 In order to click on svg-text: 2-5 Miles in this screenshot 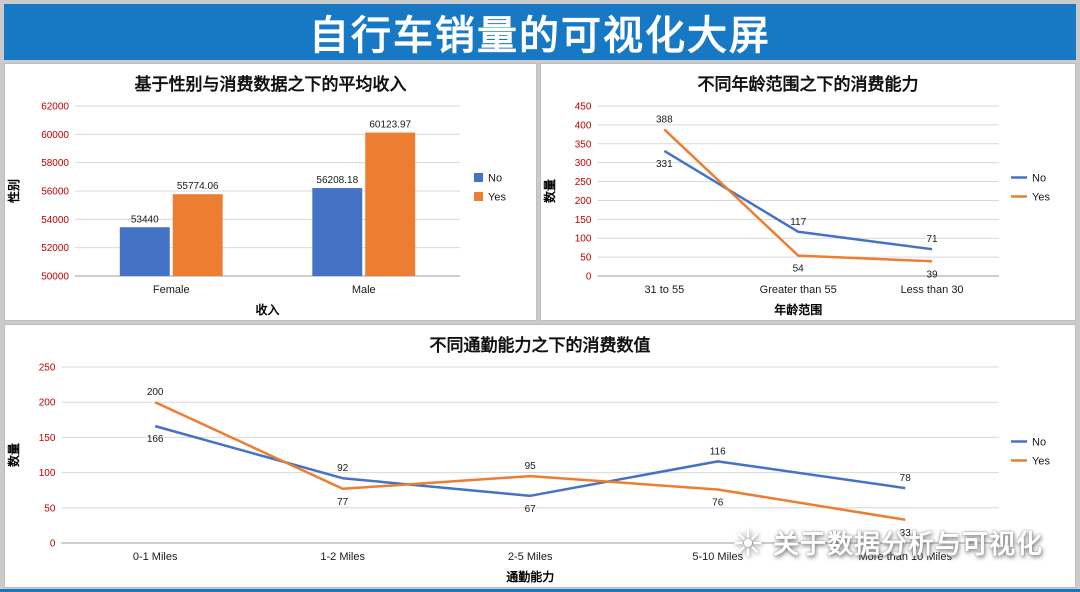, I will do `click(530, 557)`.